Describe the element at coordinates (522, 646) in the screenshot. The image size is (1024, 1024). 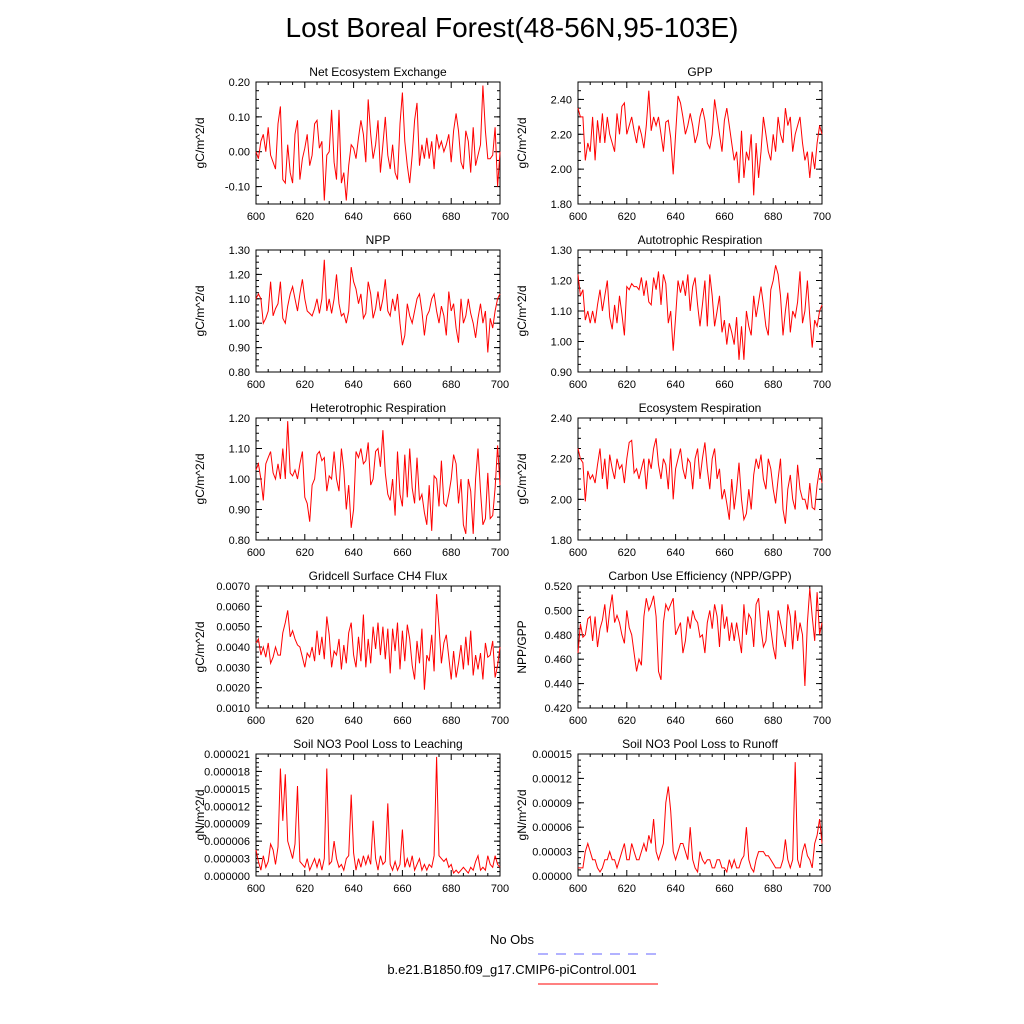
I see `y-axis-label: NPP/GPP` at that location.